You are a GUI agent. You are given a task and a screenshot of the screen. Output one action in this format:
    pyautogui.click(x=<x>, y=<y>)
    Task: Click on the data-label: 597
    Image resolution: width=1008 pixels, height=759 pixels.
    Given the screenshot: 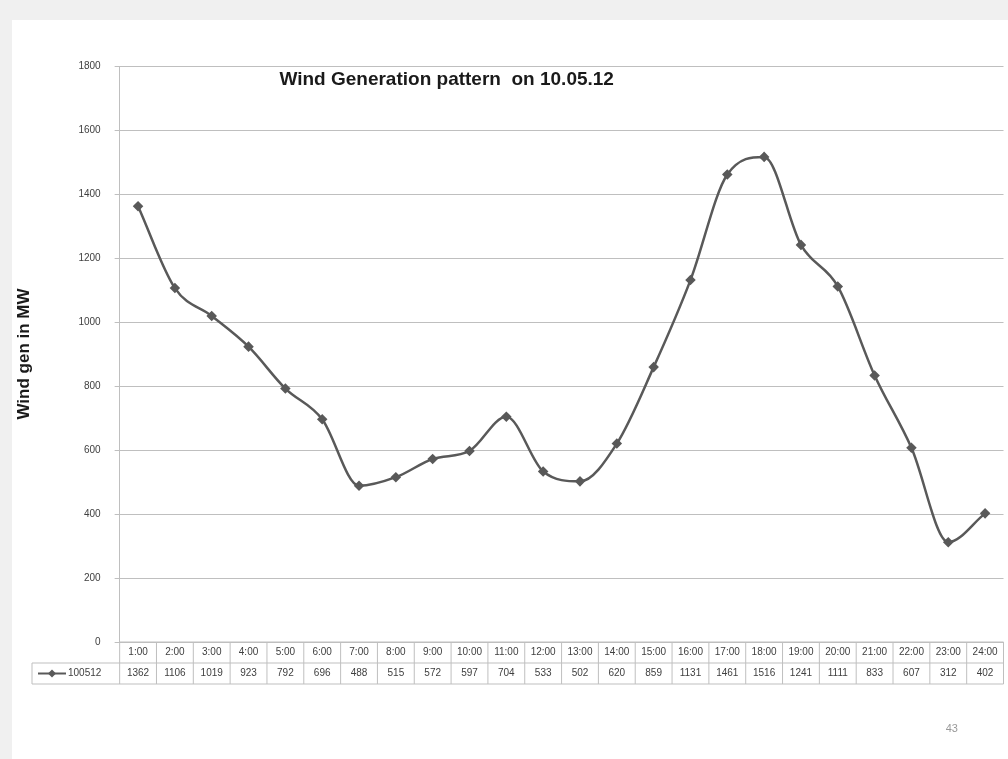 What is the action you would take?
    pyautogui.click(x=470, y=673)
    